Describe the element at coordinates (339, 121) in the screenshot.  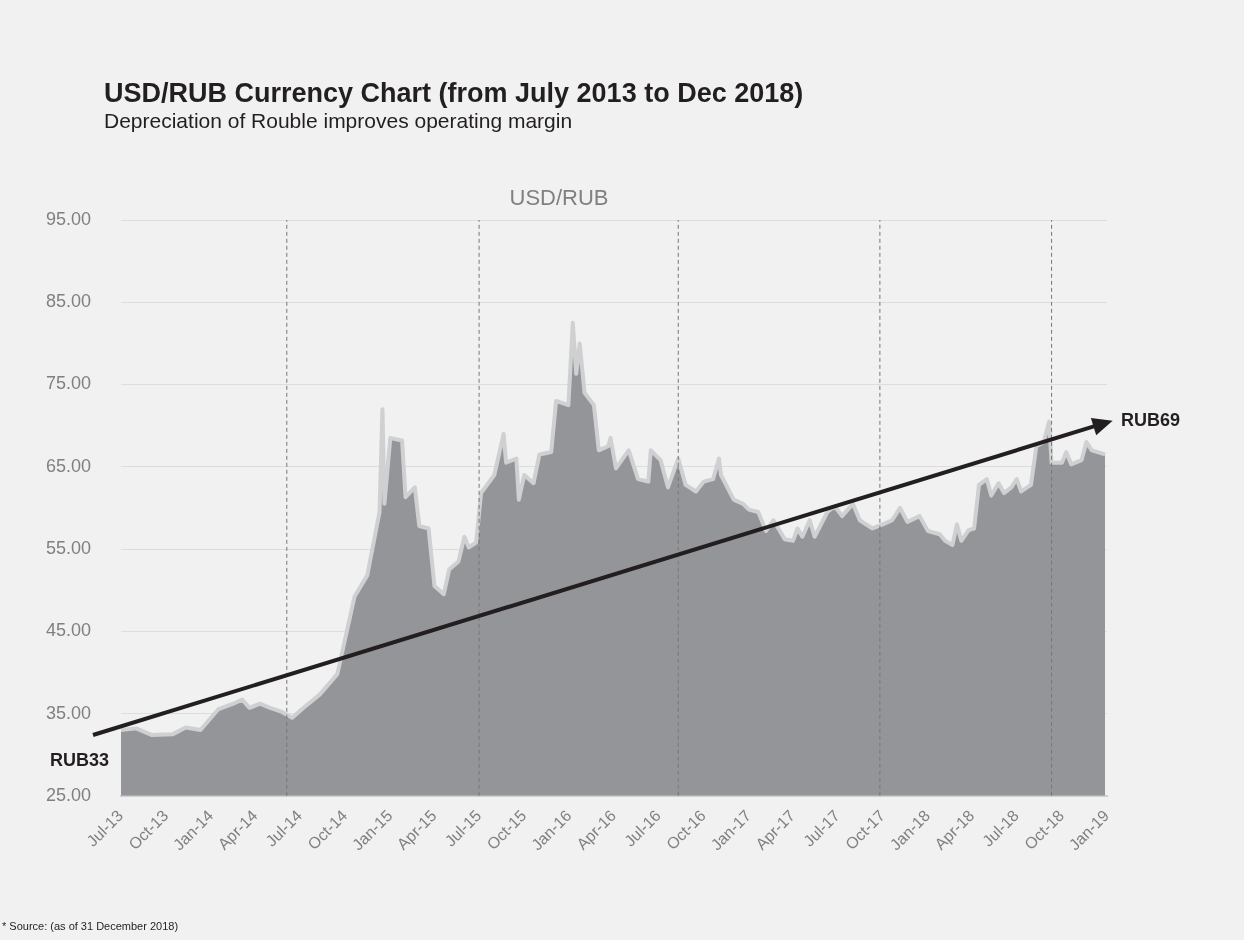
I see `chart-subtitle: Depreciation of Rouble improves operating margin` at that location.